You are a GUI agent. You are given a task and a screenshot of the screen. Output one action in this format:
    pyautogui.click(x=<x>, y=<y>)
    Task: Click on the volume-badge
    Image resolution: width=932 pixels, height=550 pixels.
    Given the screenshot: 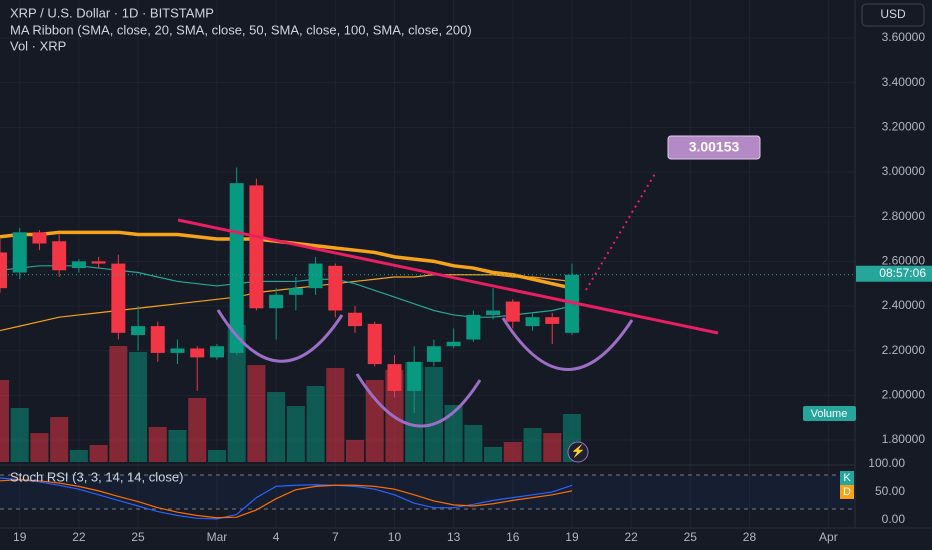 What is the action you would take?
    pyautogui.click(x=829, y=413)
    